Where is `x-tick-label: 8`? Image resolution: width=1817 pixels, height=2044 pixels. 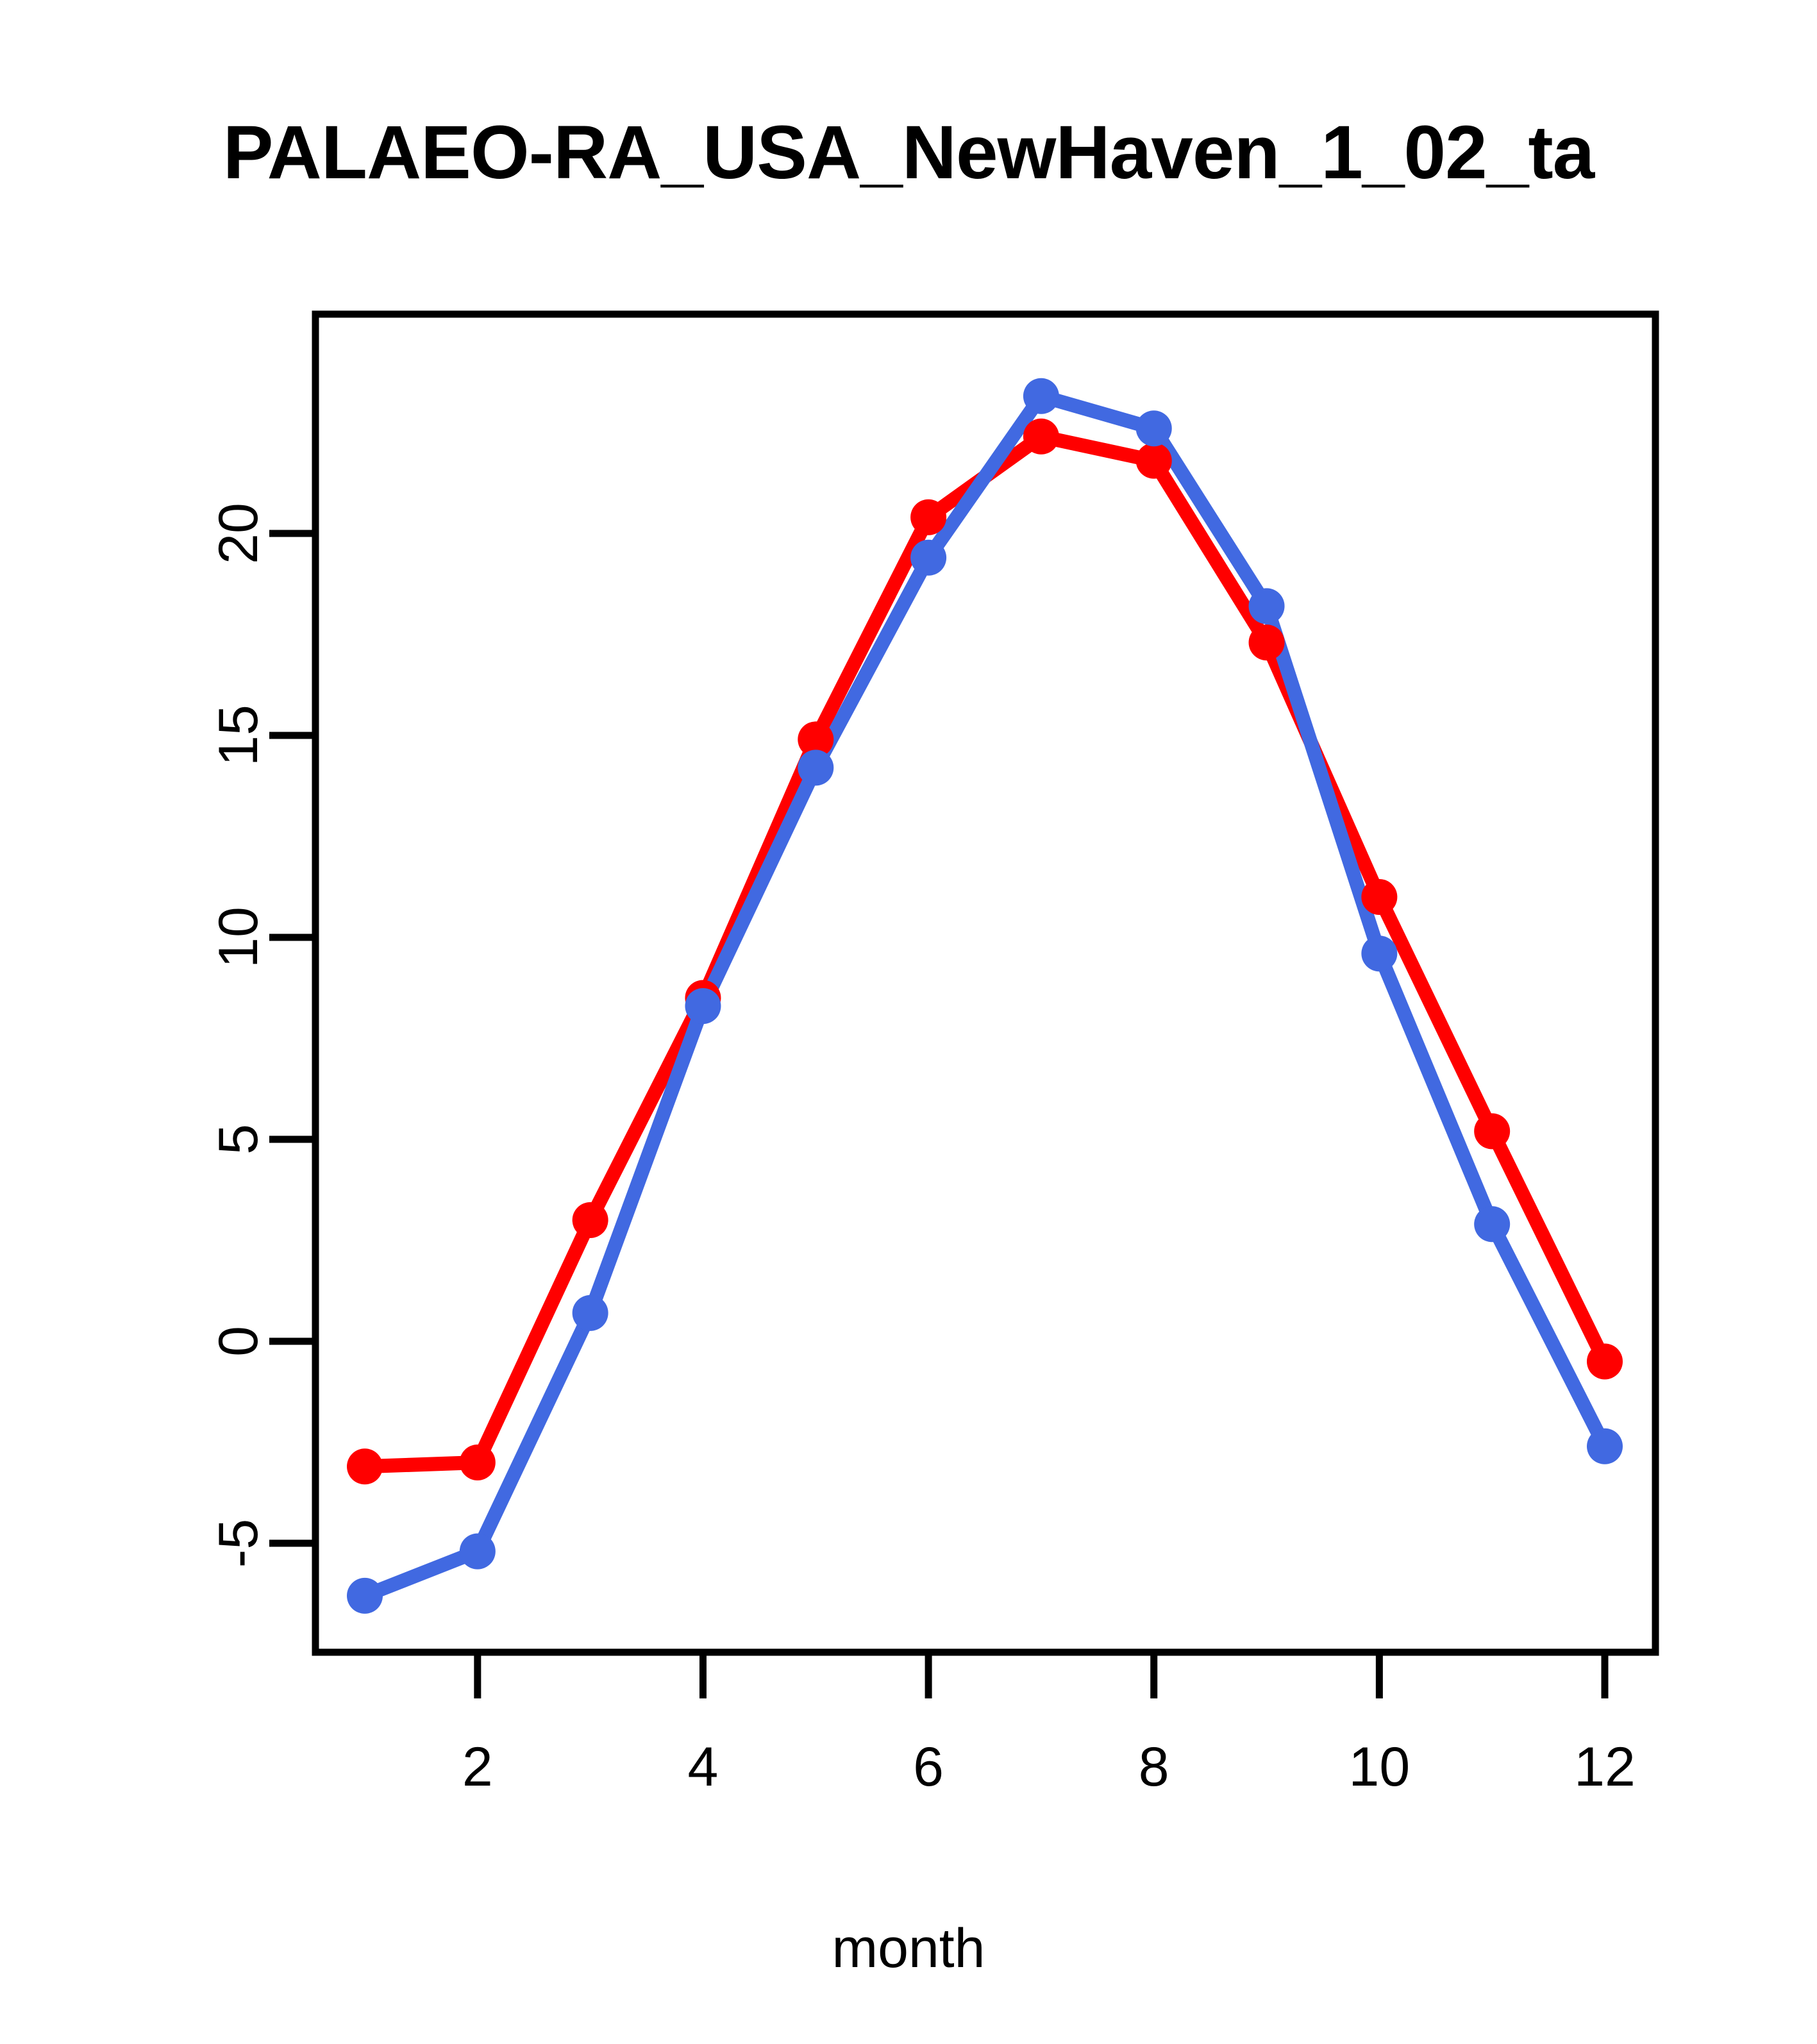 x-tick-label: 8 is located at coordinates (1153, 1767).